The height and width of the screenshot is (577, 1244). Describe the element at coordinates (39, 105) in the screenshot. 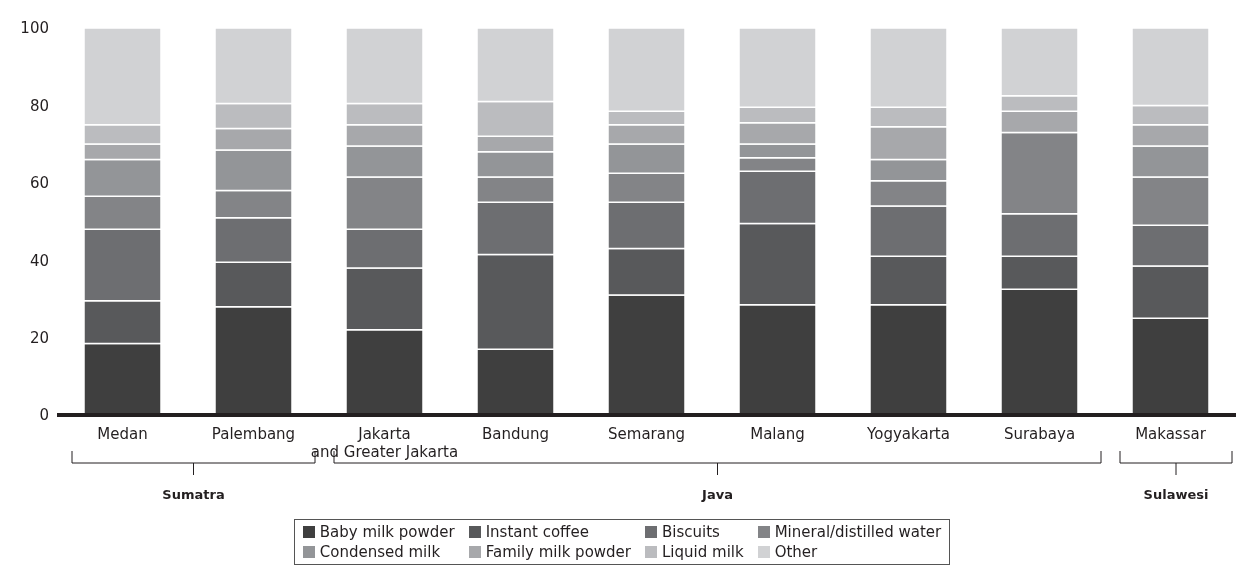

I see `y-tick-label: 80` at that location.